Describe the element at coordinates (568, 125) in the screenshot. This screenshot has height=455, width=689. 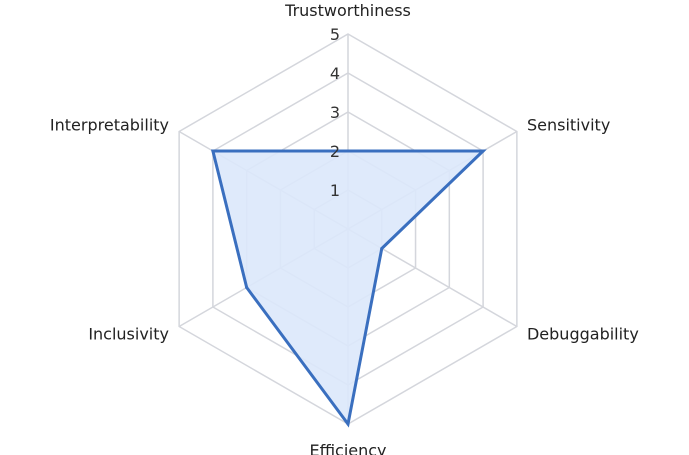
I see `axis-label-sensitivity: Sensitivity` at that location.